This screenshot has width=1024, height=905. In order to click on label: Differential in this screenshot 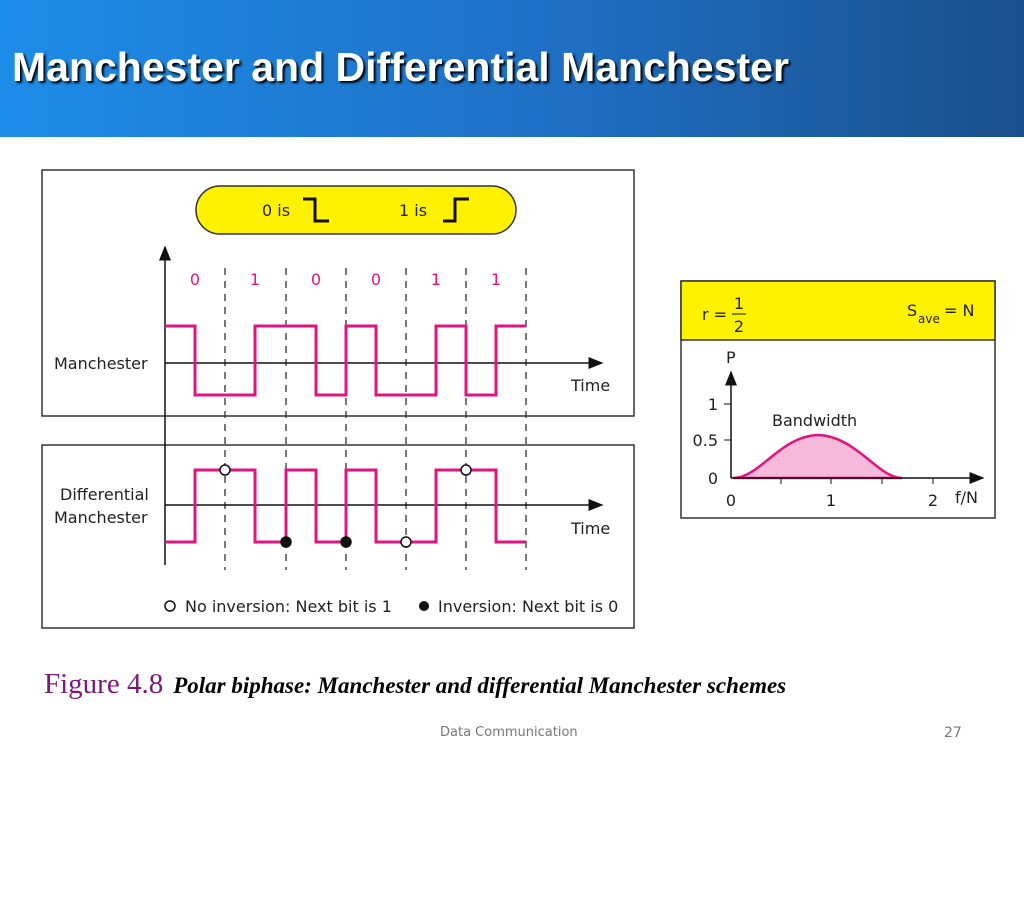, I will do `click(104, 494)`.